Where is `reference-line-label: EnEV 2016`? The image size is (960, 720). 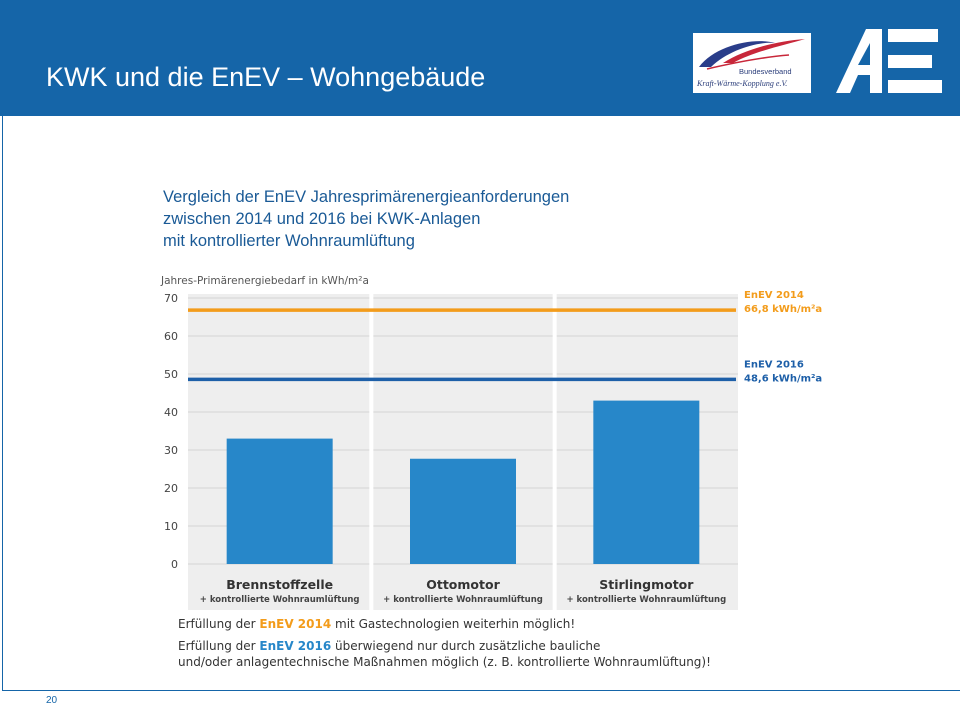
reference-line-label: EnEV 2016 is located at coordinates (774, 364).